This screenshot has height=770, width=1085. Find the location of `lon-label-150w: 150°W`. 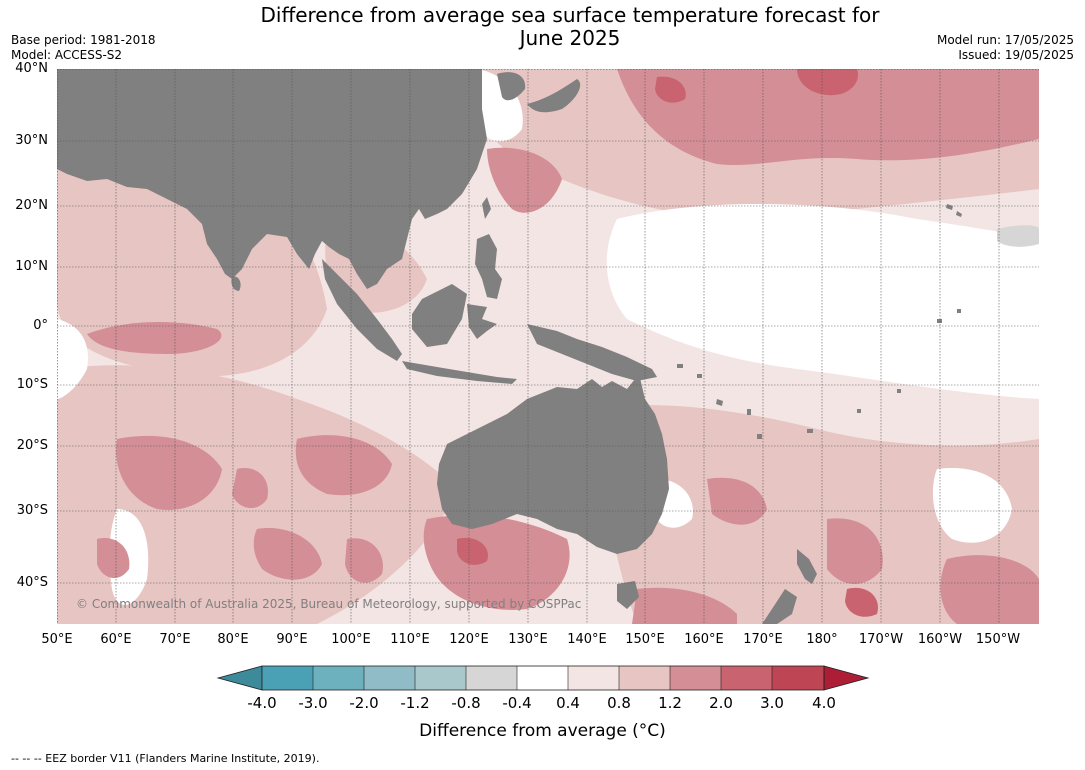

lon-label-150w: 150°W is located at coordinates (998, 639).